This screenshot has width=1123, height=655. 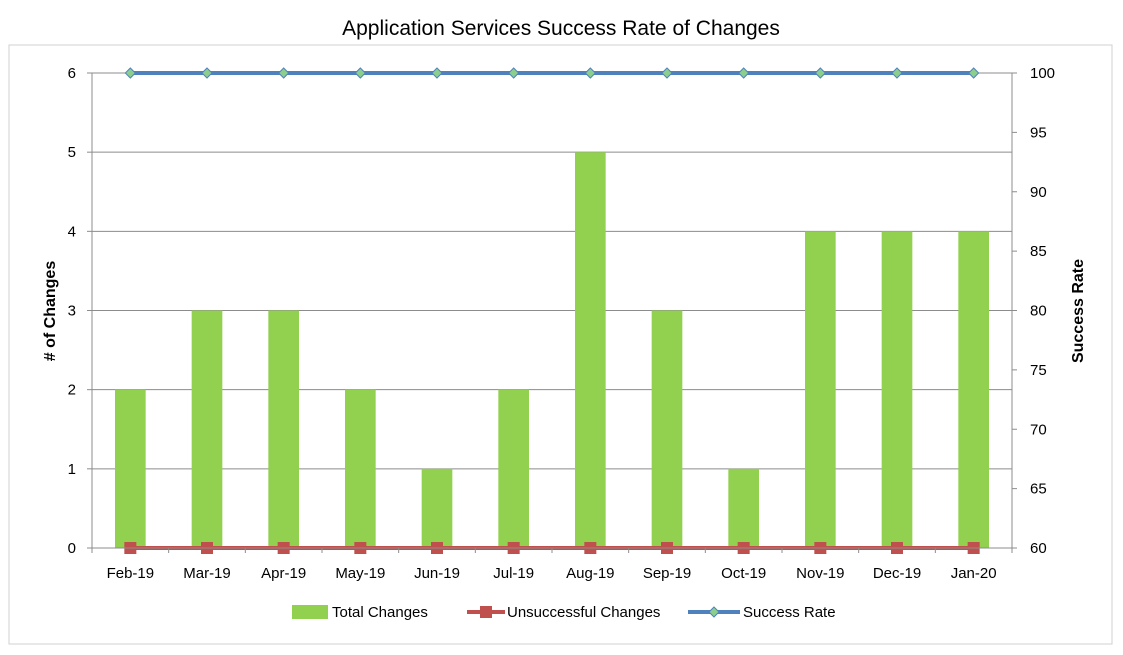 What do you see at coordinates (1078, 311) in the screenshot?
I see `y2-axis-title: Success Rate` at bounding box center [1078, 311].